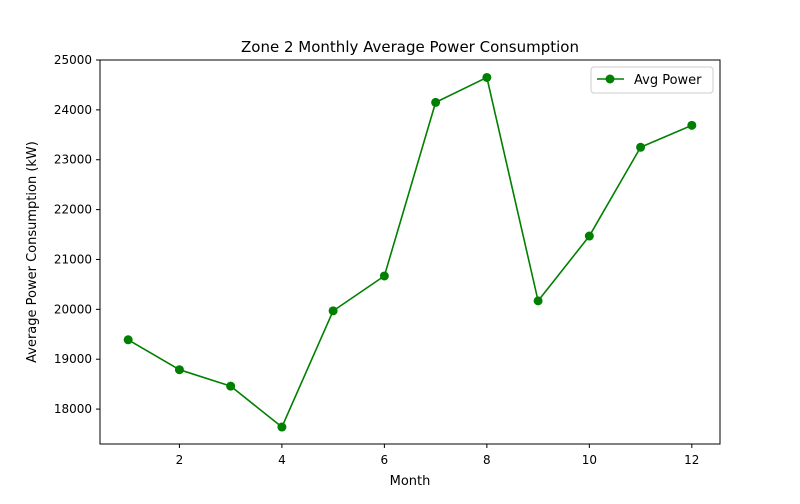 The image size is (800, 504). I want to click on legend-label: Avg Power, so click(668, 80).